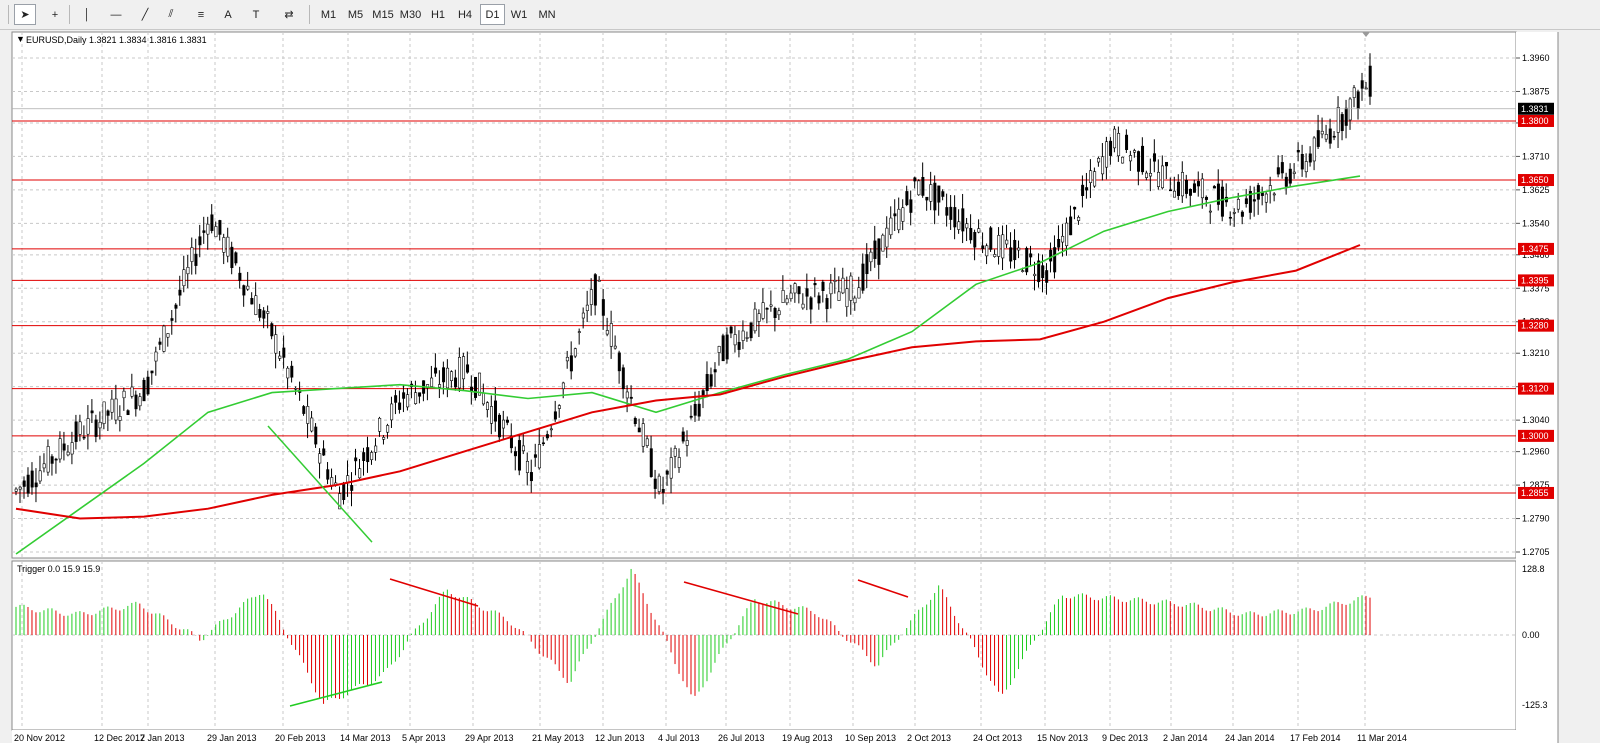  I want to click on chart-menu-icon: ▼, so click(20, 39).